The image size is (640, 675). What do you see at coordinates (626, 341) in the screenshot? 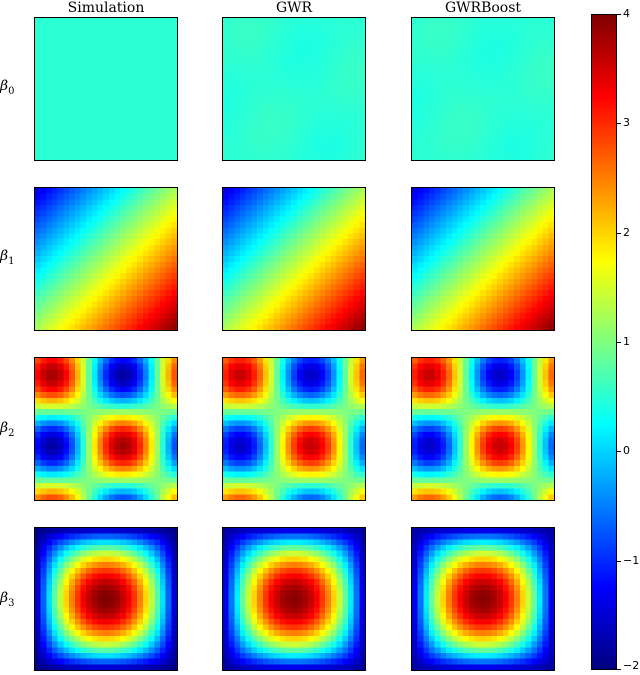
I see `colorbar-tick-label: 1` at bounding box center [626, 341].